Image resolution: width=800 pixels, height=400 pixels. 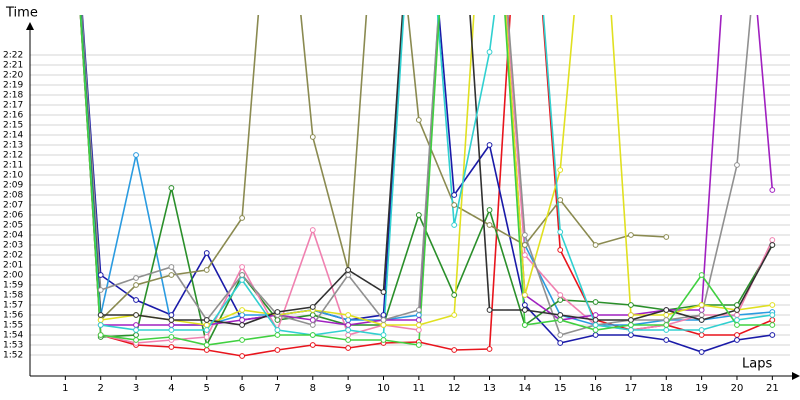 I want to click on y-tick-label: 2:18, so click(x=13, y=96).